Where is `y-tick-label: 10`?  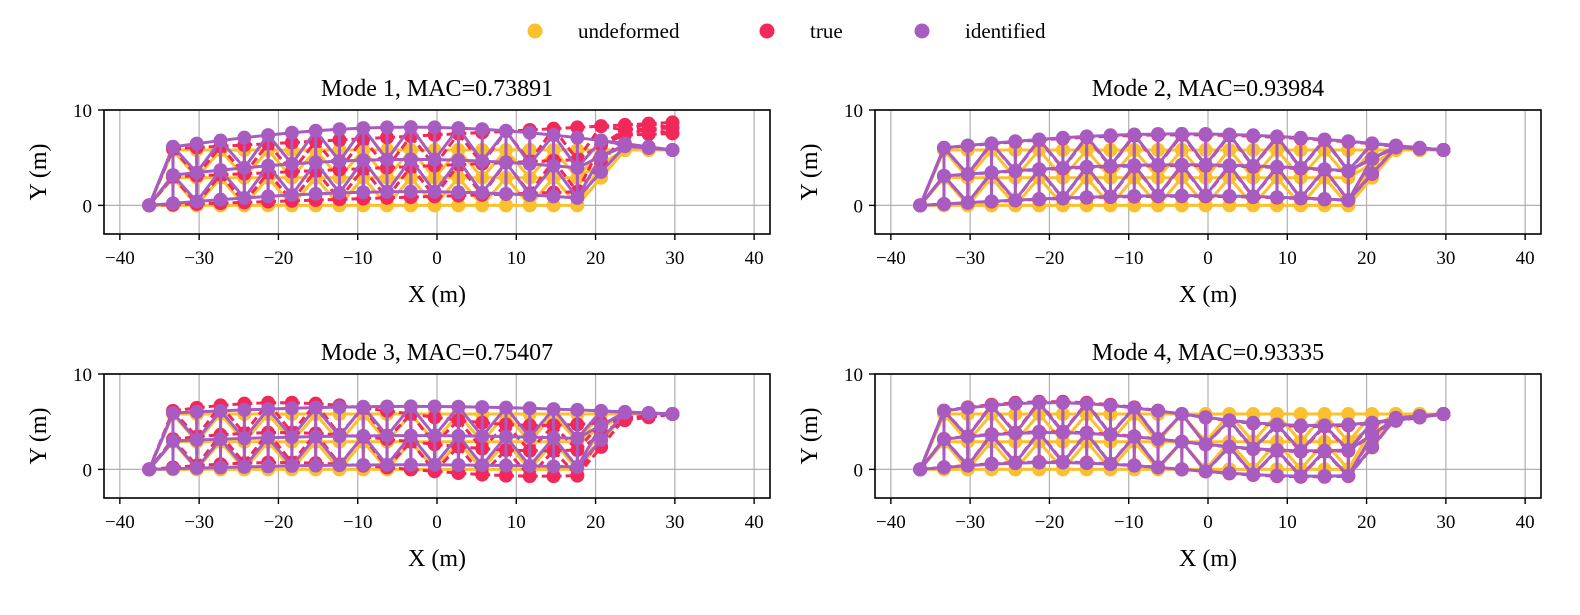
y-tick-label: 10 is located at coordinates (853, 375).